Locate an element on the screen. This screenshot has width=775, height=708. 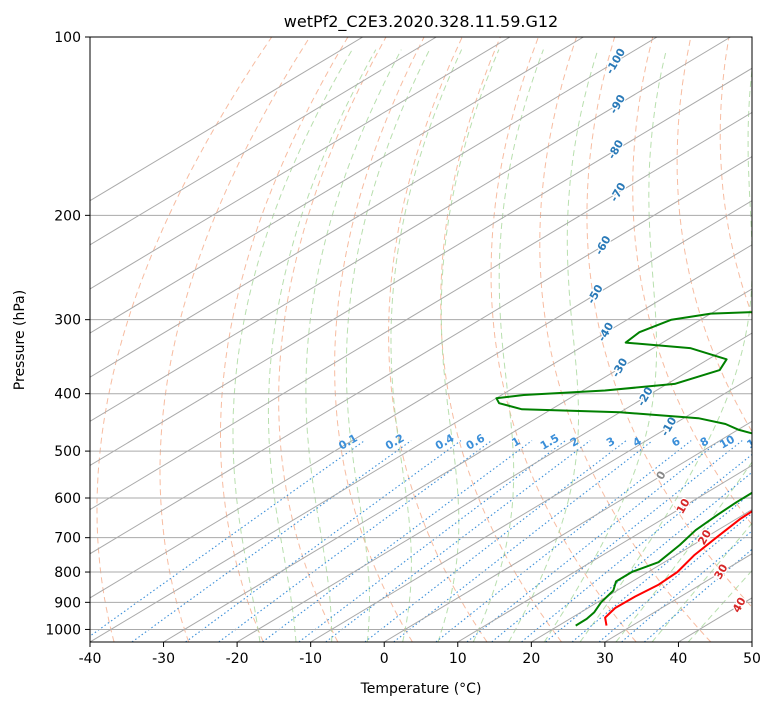
mixing-ratio-label: 6 is located at coordinates (675, 441).